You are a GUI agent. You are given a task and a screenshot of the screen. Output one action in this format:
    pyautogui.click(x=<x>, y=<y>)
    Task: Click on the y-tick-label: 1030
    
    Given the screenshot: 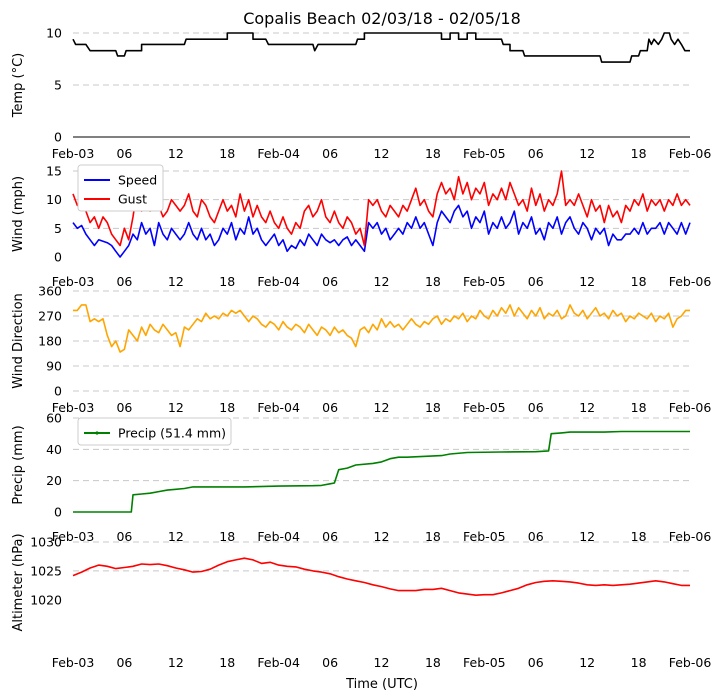 What is the action you would take?
    pyautogui.click(x=46, y=542)
    